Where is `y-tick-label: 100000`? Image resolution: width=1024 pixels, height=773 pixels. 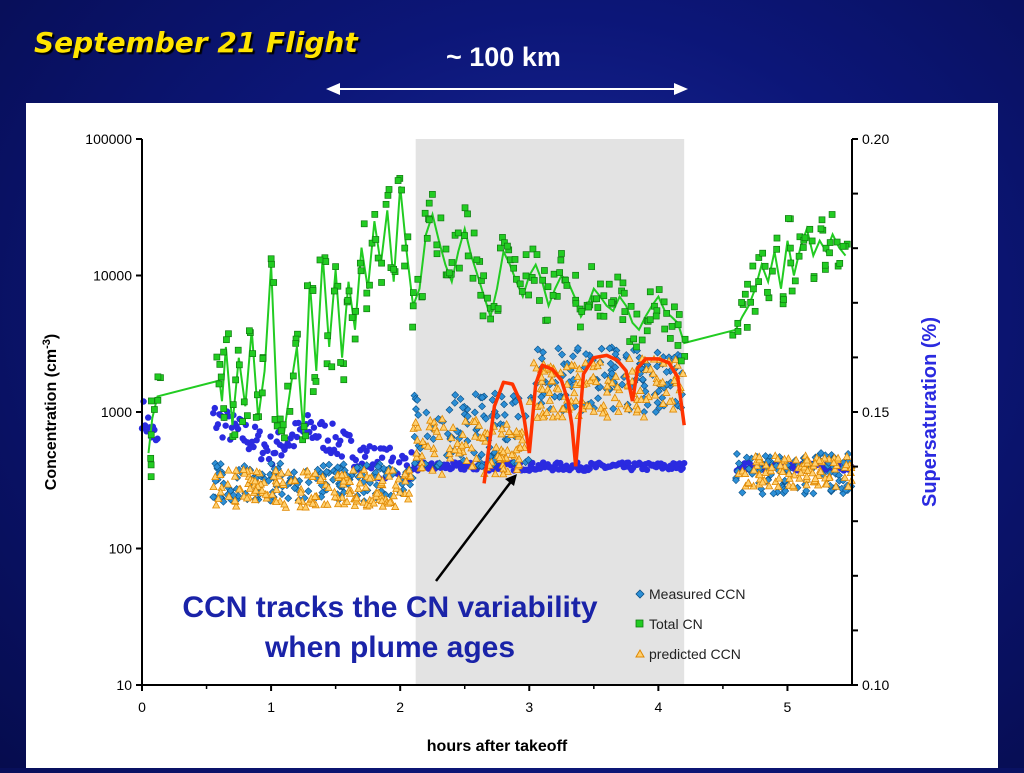 y-tick-label: 100000 is located at coordinates (108, 139).